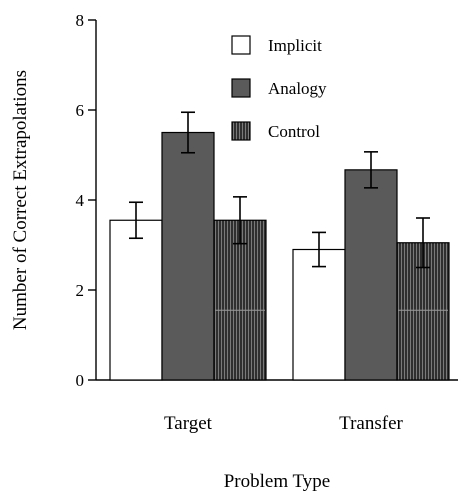  I want to click on x-axis-title: Problem Type, so click(277, 481).